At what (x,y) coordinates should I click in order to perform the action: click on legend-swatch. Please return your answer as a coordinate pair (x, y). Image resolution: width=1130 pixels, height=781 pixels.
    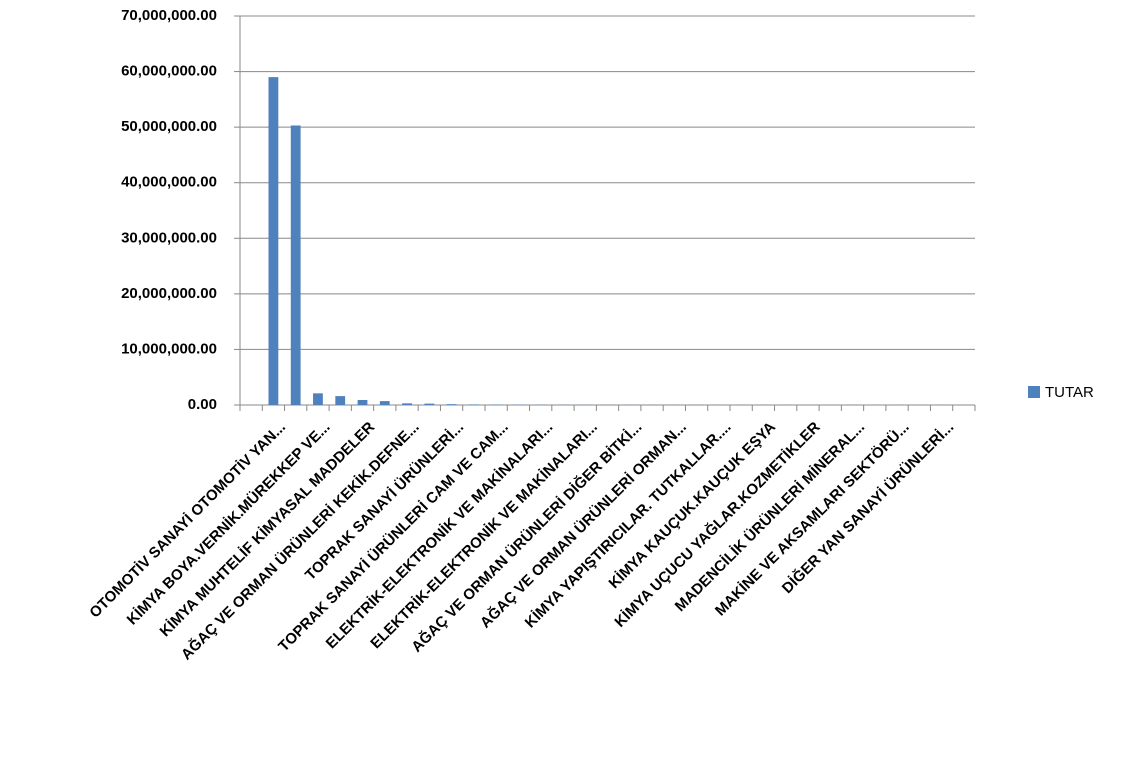
    Looking at the image, I should click on (1034, 392).